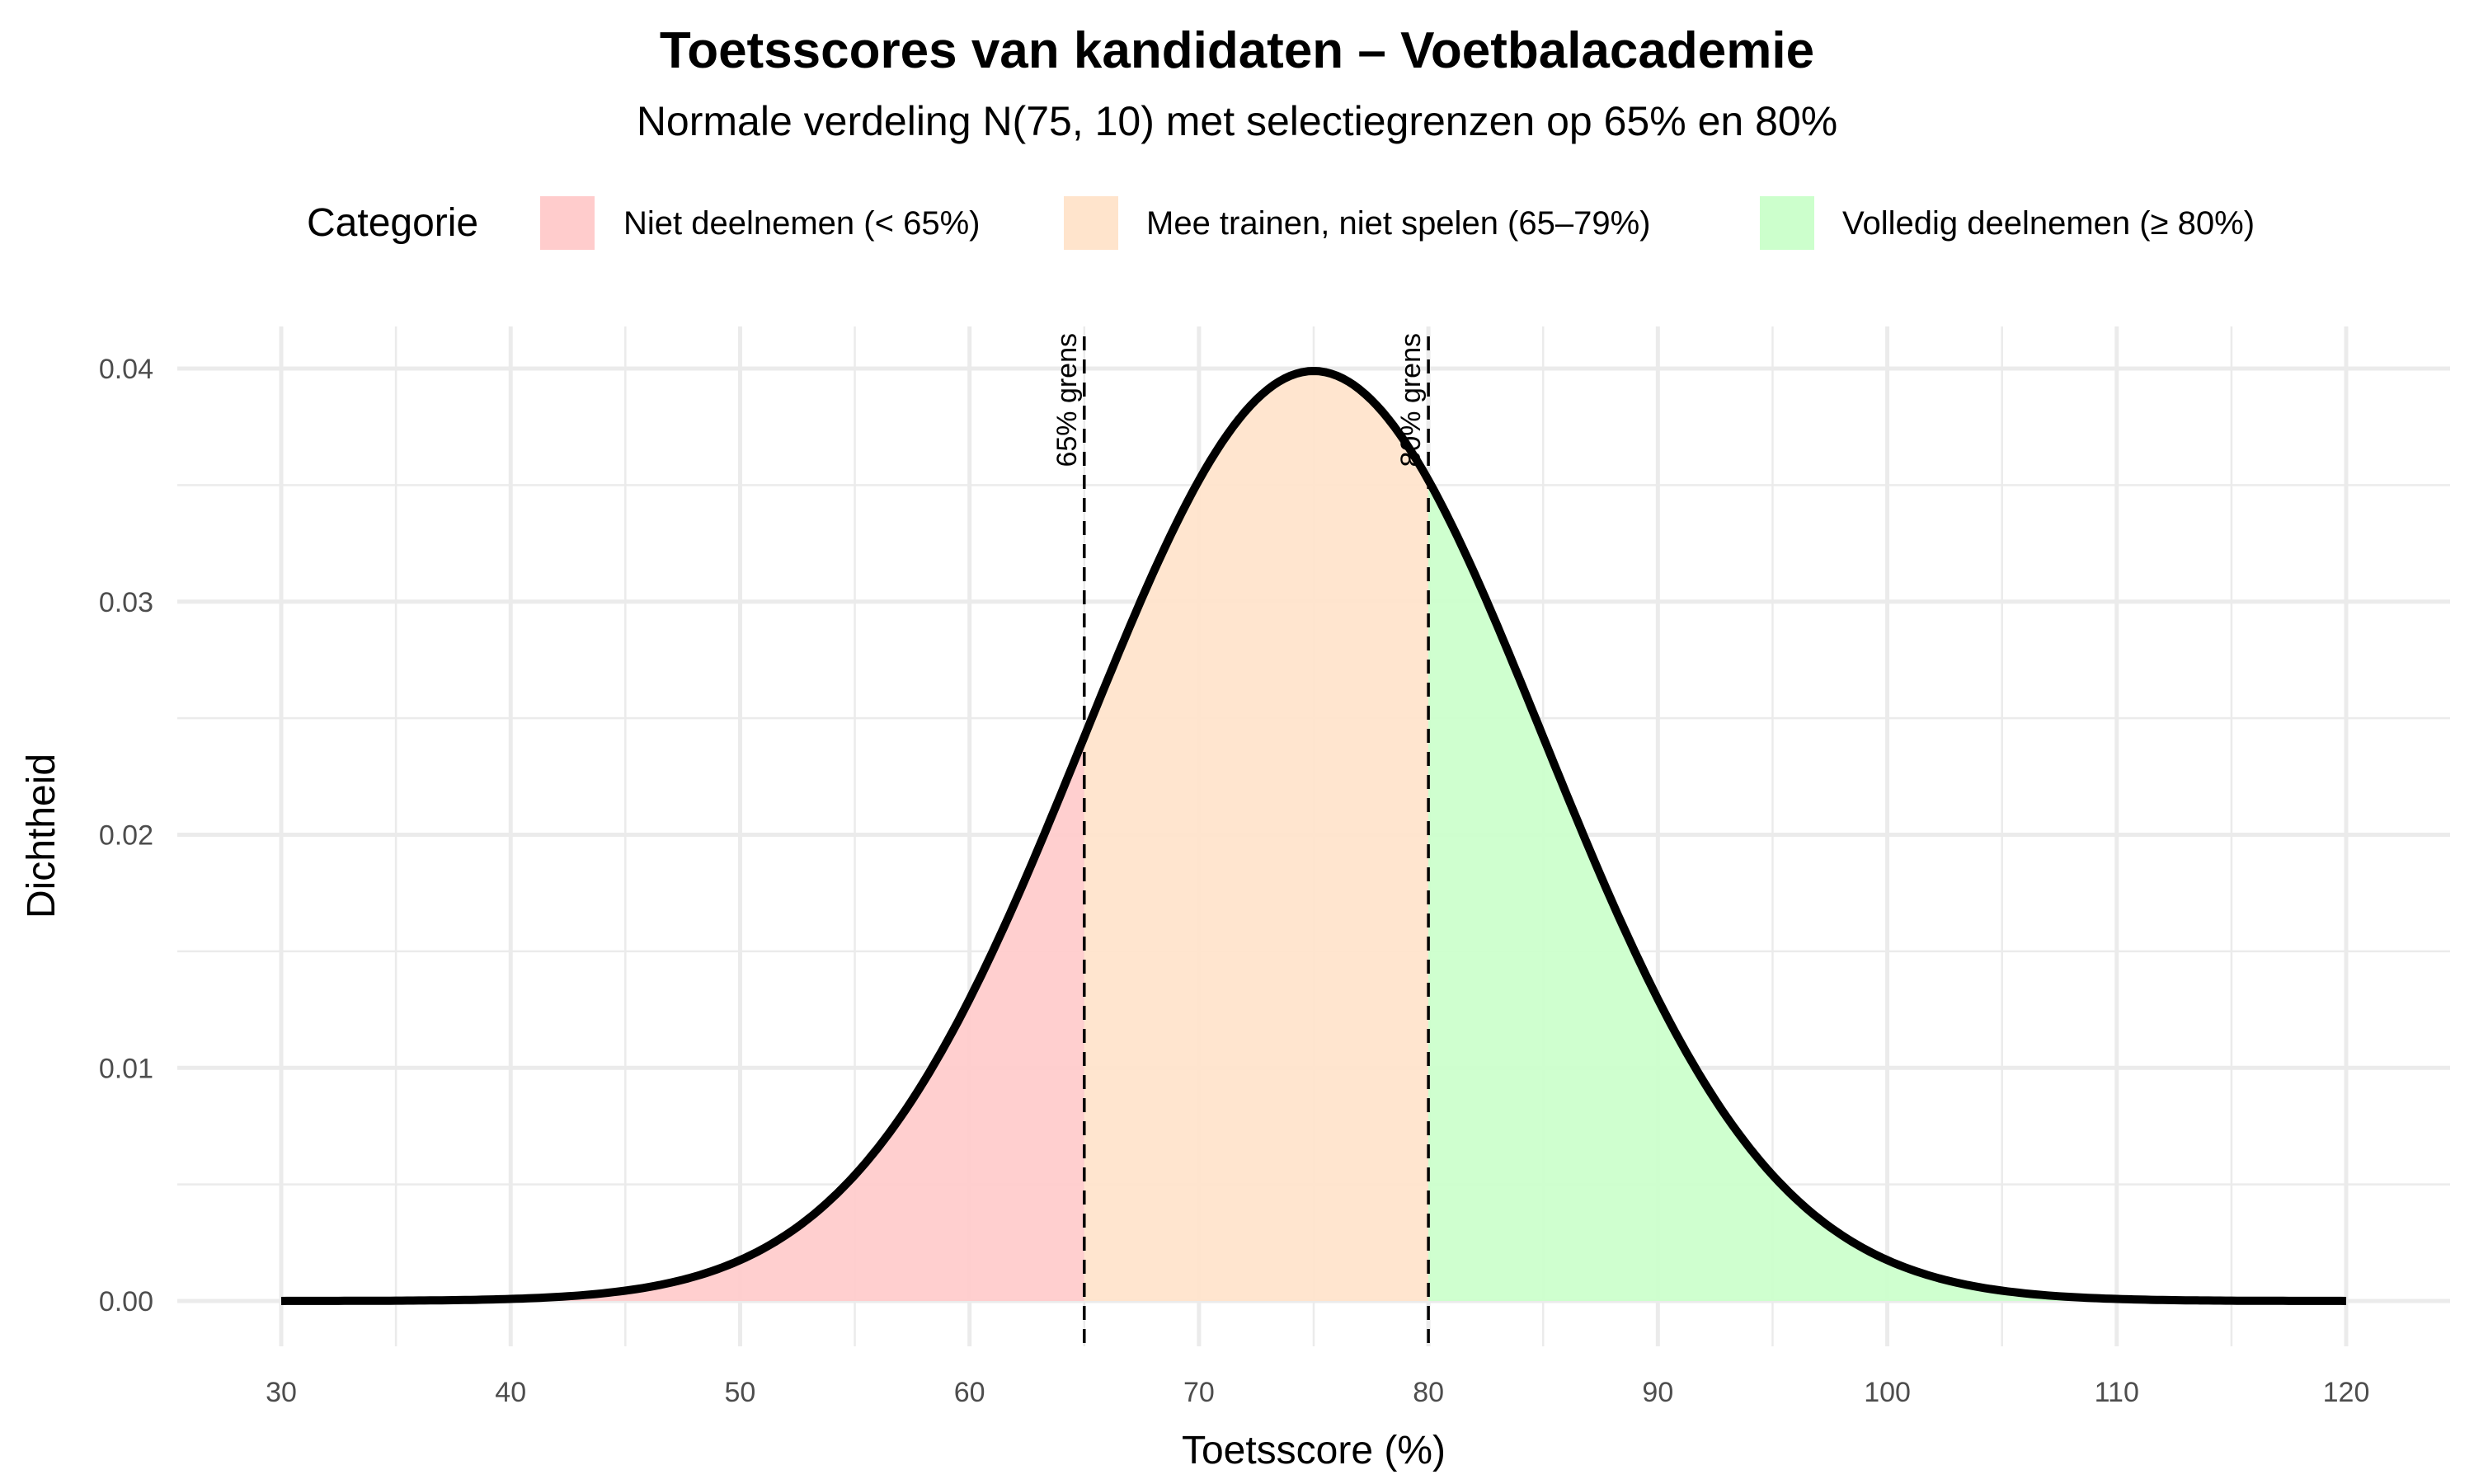  Describe the element at coordinates (1317, 1392) in the screenshot. I see `x-axis-ticks: 30 40 50 60 70 80 90 100 110 120` at that location.